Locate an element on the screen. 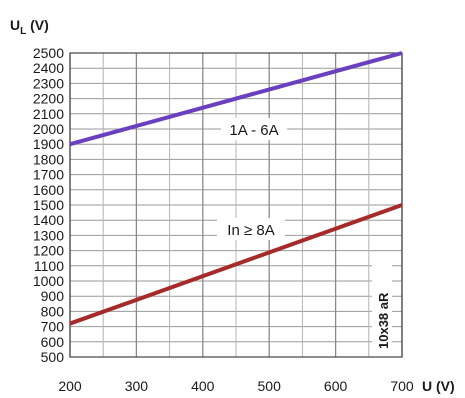 The height and width of the screenshot is (398, 465). x-tick-label: 400 is located at coordinates (203, 386).